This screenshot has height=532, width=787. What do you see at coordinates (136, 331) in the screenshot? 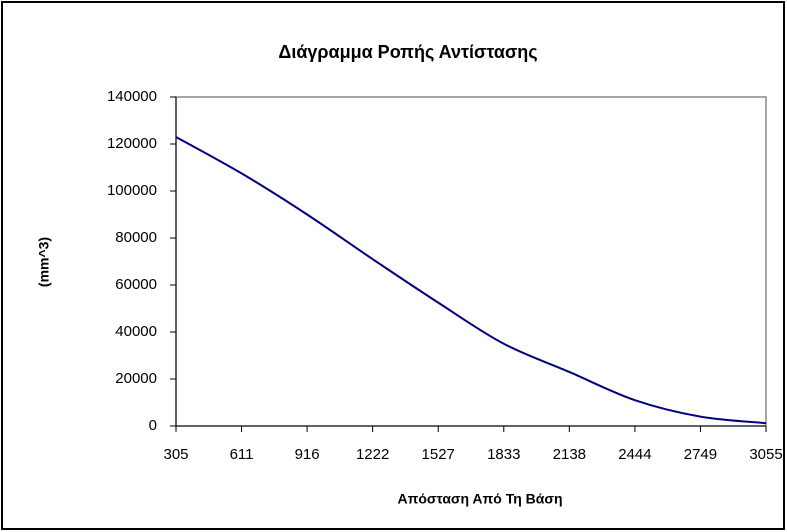
I see `y-tick-label: 40000` at bounding box center [136, 331].